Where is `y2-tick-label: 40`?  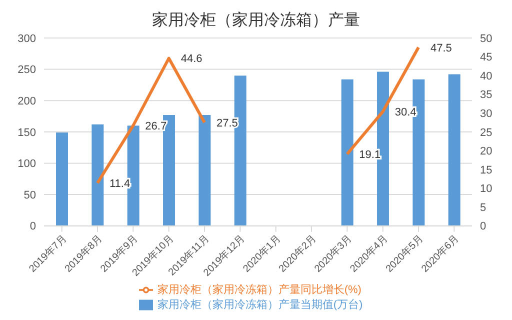 y2-tick-label: 40 is located at coordinates (486, 76).